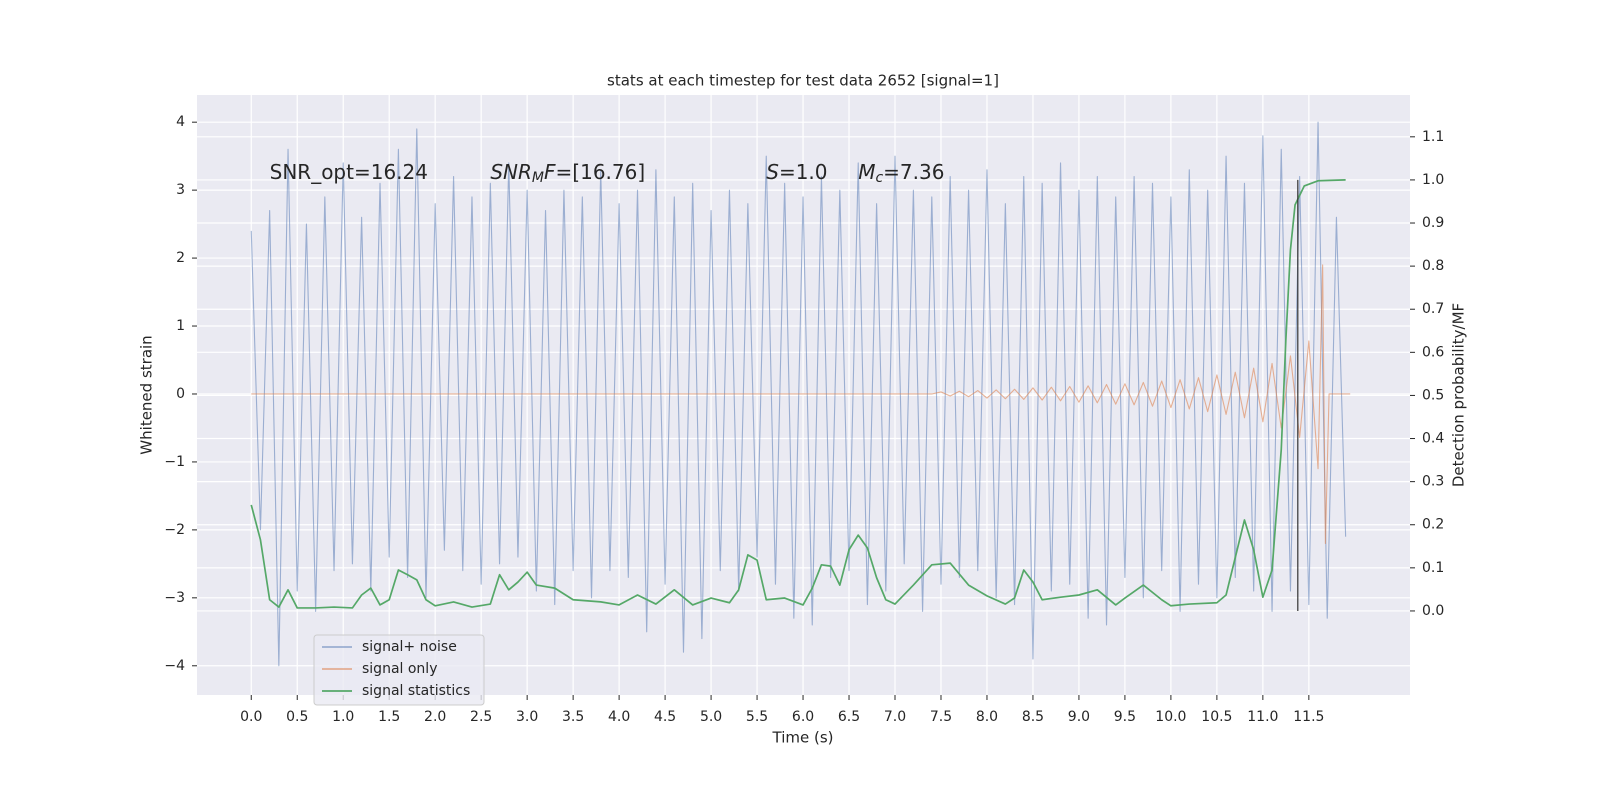  What do you see at coordinates (1459, 395) in the screenshot?
I see `y2-axis-label: Detection probability/MF` at bounding box center [1459, 395].